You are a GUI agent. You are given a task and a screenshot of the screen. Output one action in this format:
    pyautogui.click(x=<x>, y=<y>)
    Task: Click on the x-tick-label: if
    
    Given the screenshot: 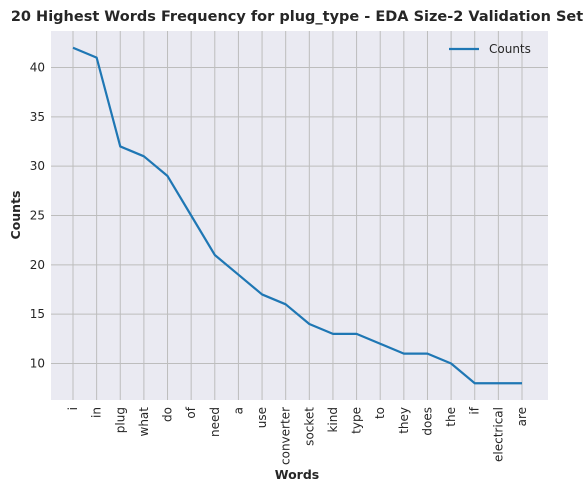 What is the action you would take?
    pyautogui.click(x=475, y=410)
    